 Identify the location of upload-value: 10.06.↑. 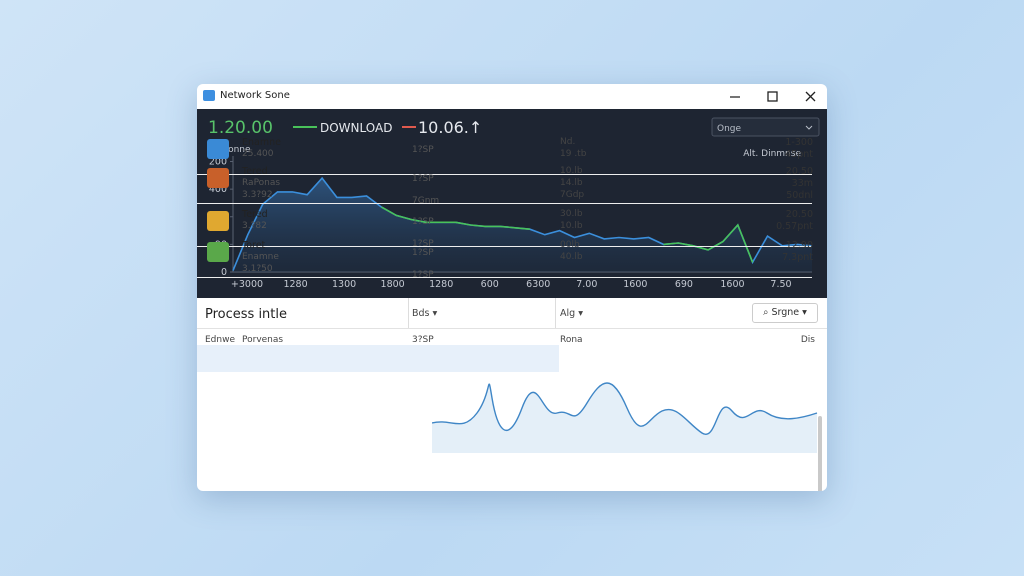
(450, 127).